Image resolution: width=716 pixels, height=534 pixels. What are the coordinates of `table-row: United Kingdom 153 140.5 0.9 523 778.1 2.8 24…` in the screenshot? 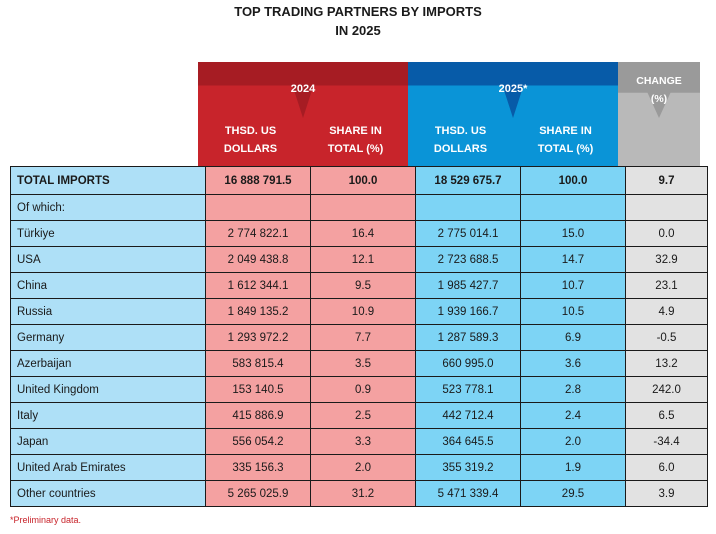 It's located at (359, 389).